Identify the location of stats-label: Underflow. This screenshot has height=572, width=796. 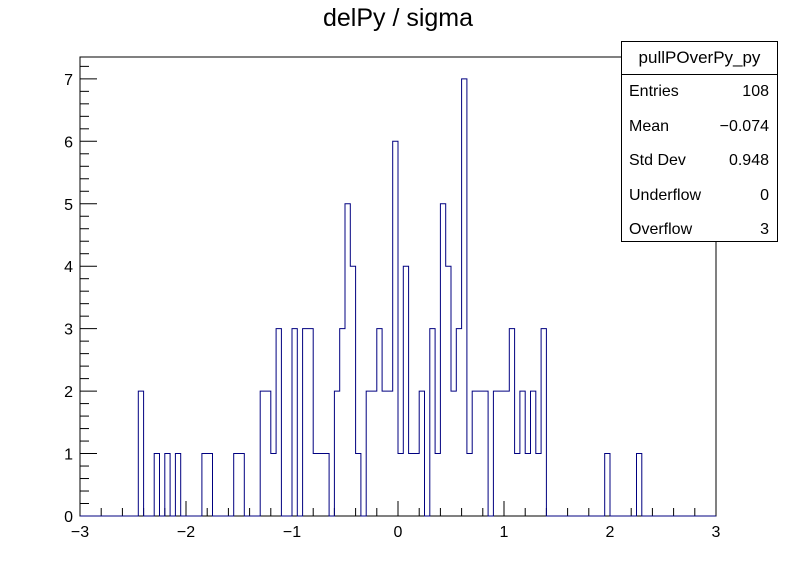
(665, 195).